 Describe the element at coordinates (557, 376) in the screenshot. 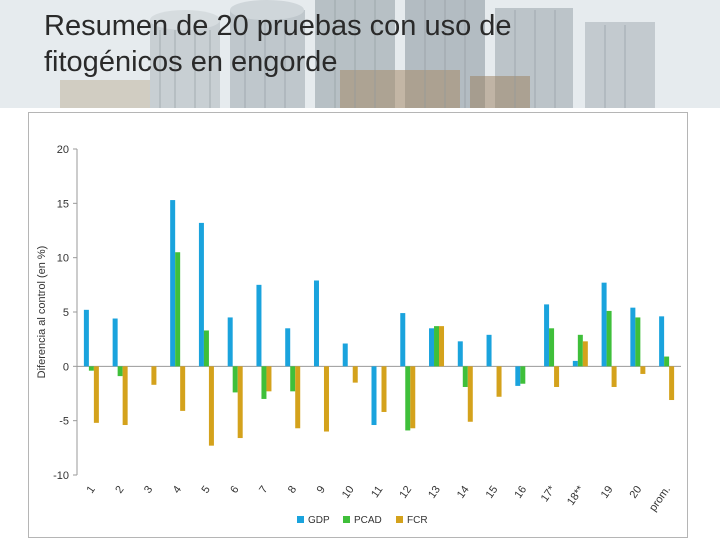

I see `bar-fcr-17*` at that location.